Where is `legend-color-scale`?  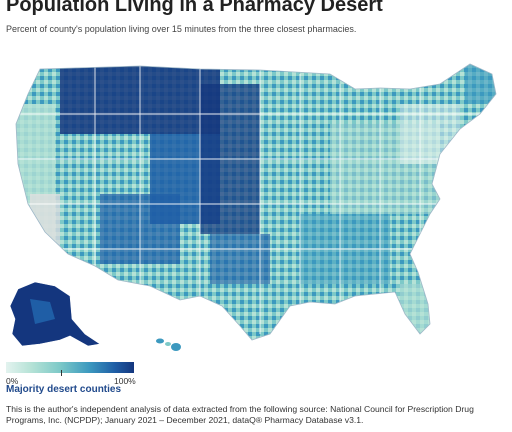
legend-color-scale is located at coordinates (70, 367).